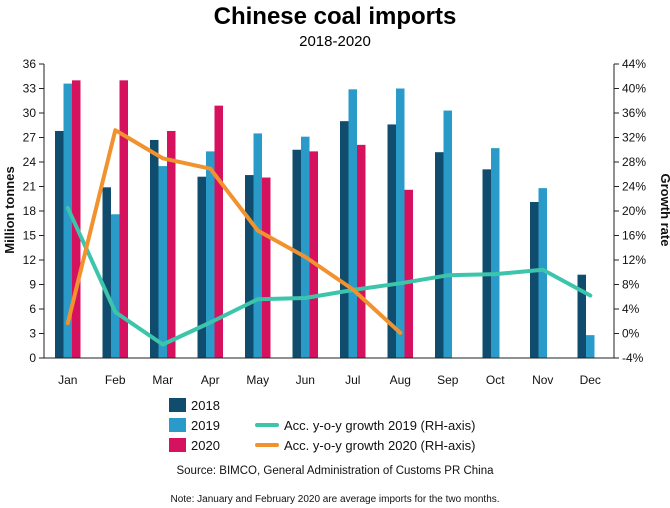 Image resolution: width=670 pixels, height=508 pixels. I want to click on y-tick-label: 3, so click(32, 334).